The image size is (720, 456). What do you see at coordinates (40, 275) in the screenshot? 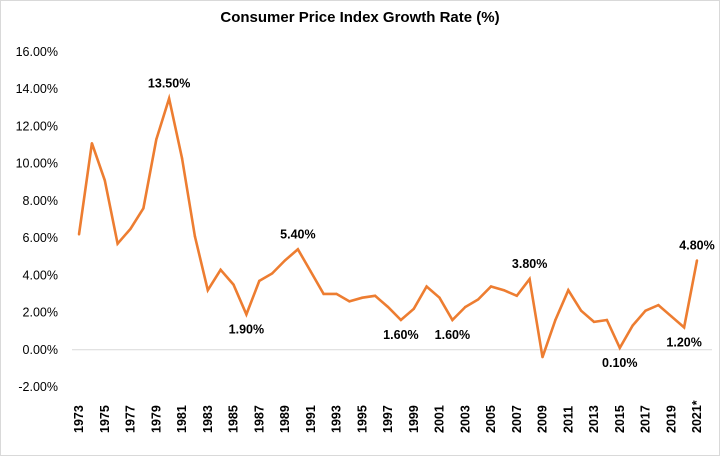
I see `y-tick-label: 4.00%` at bounding box center [40, 275].